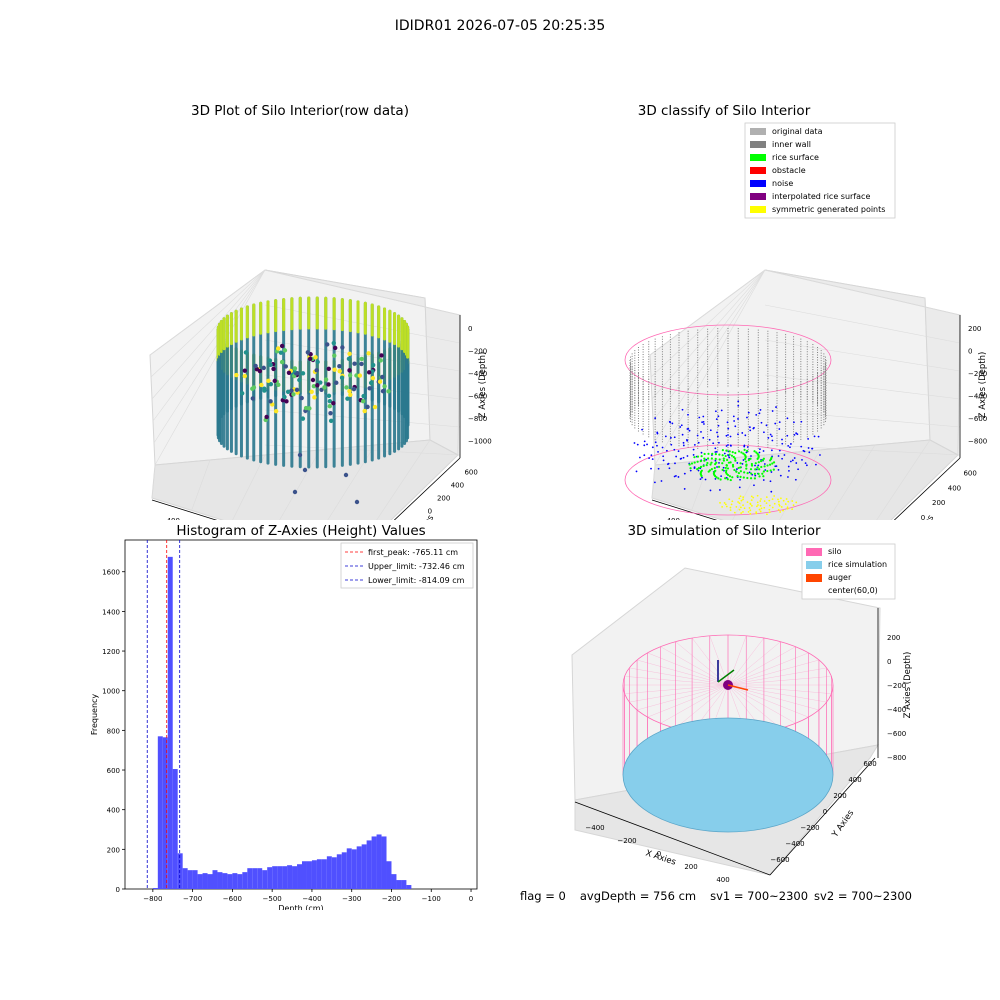  What do you see at coordinates (794, 844) in the screenshot?
I see `y-tick-label: −400` at bounding box center [794, 844].